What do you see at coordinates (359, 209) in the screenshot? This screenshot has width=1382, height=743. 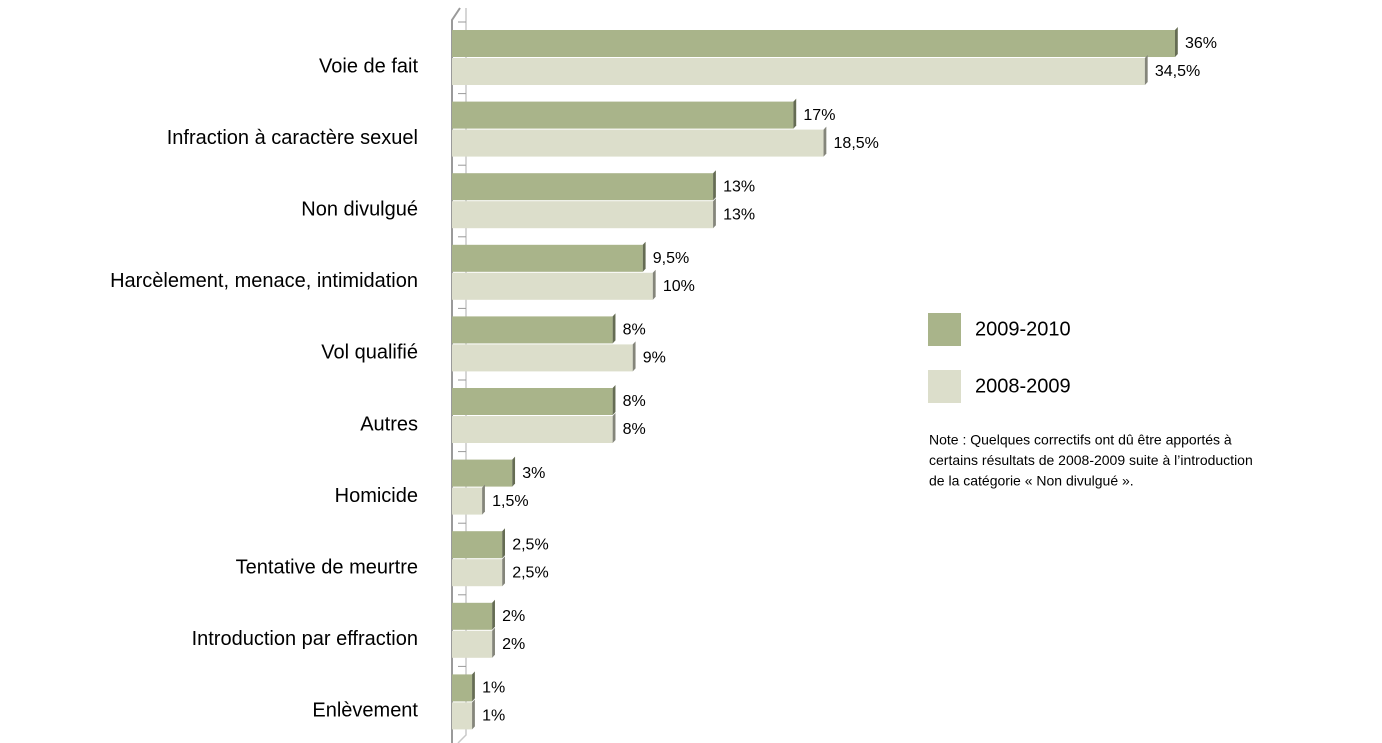 I see `category-label: Non divulgué` at bounding box center [359, 209].